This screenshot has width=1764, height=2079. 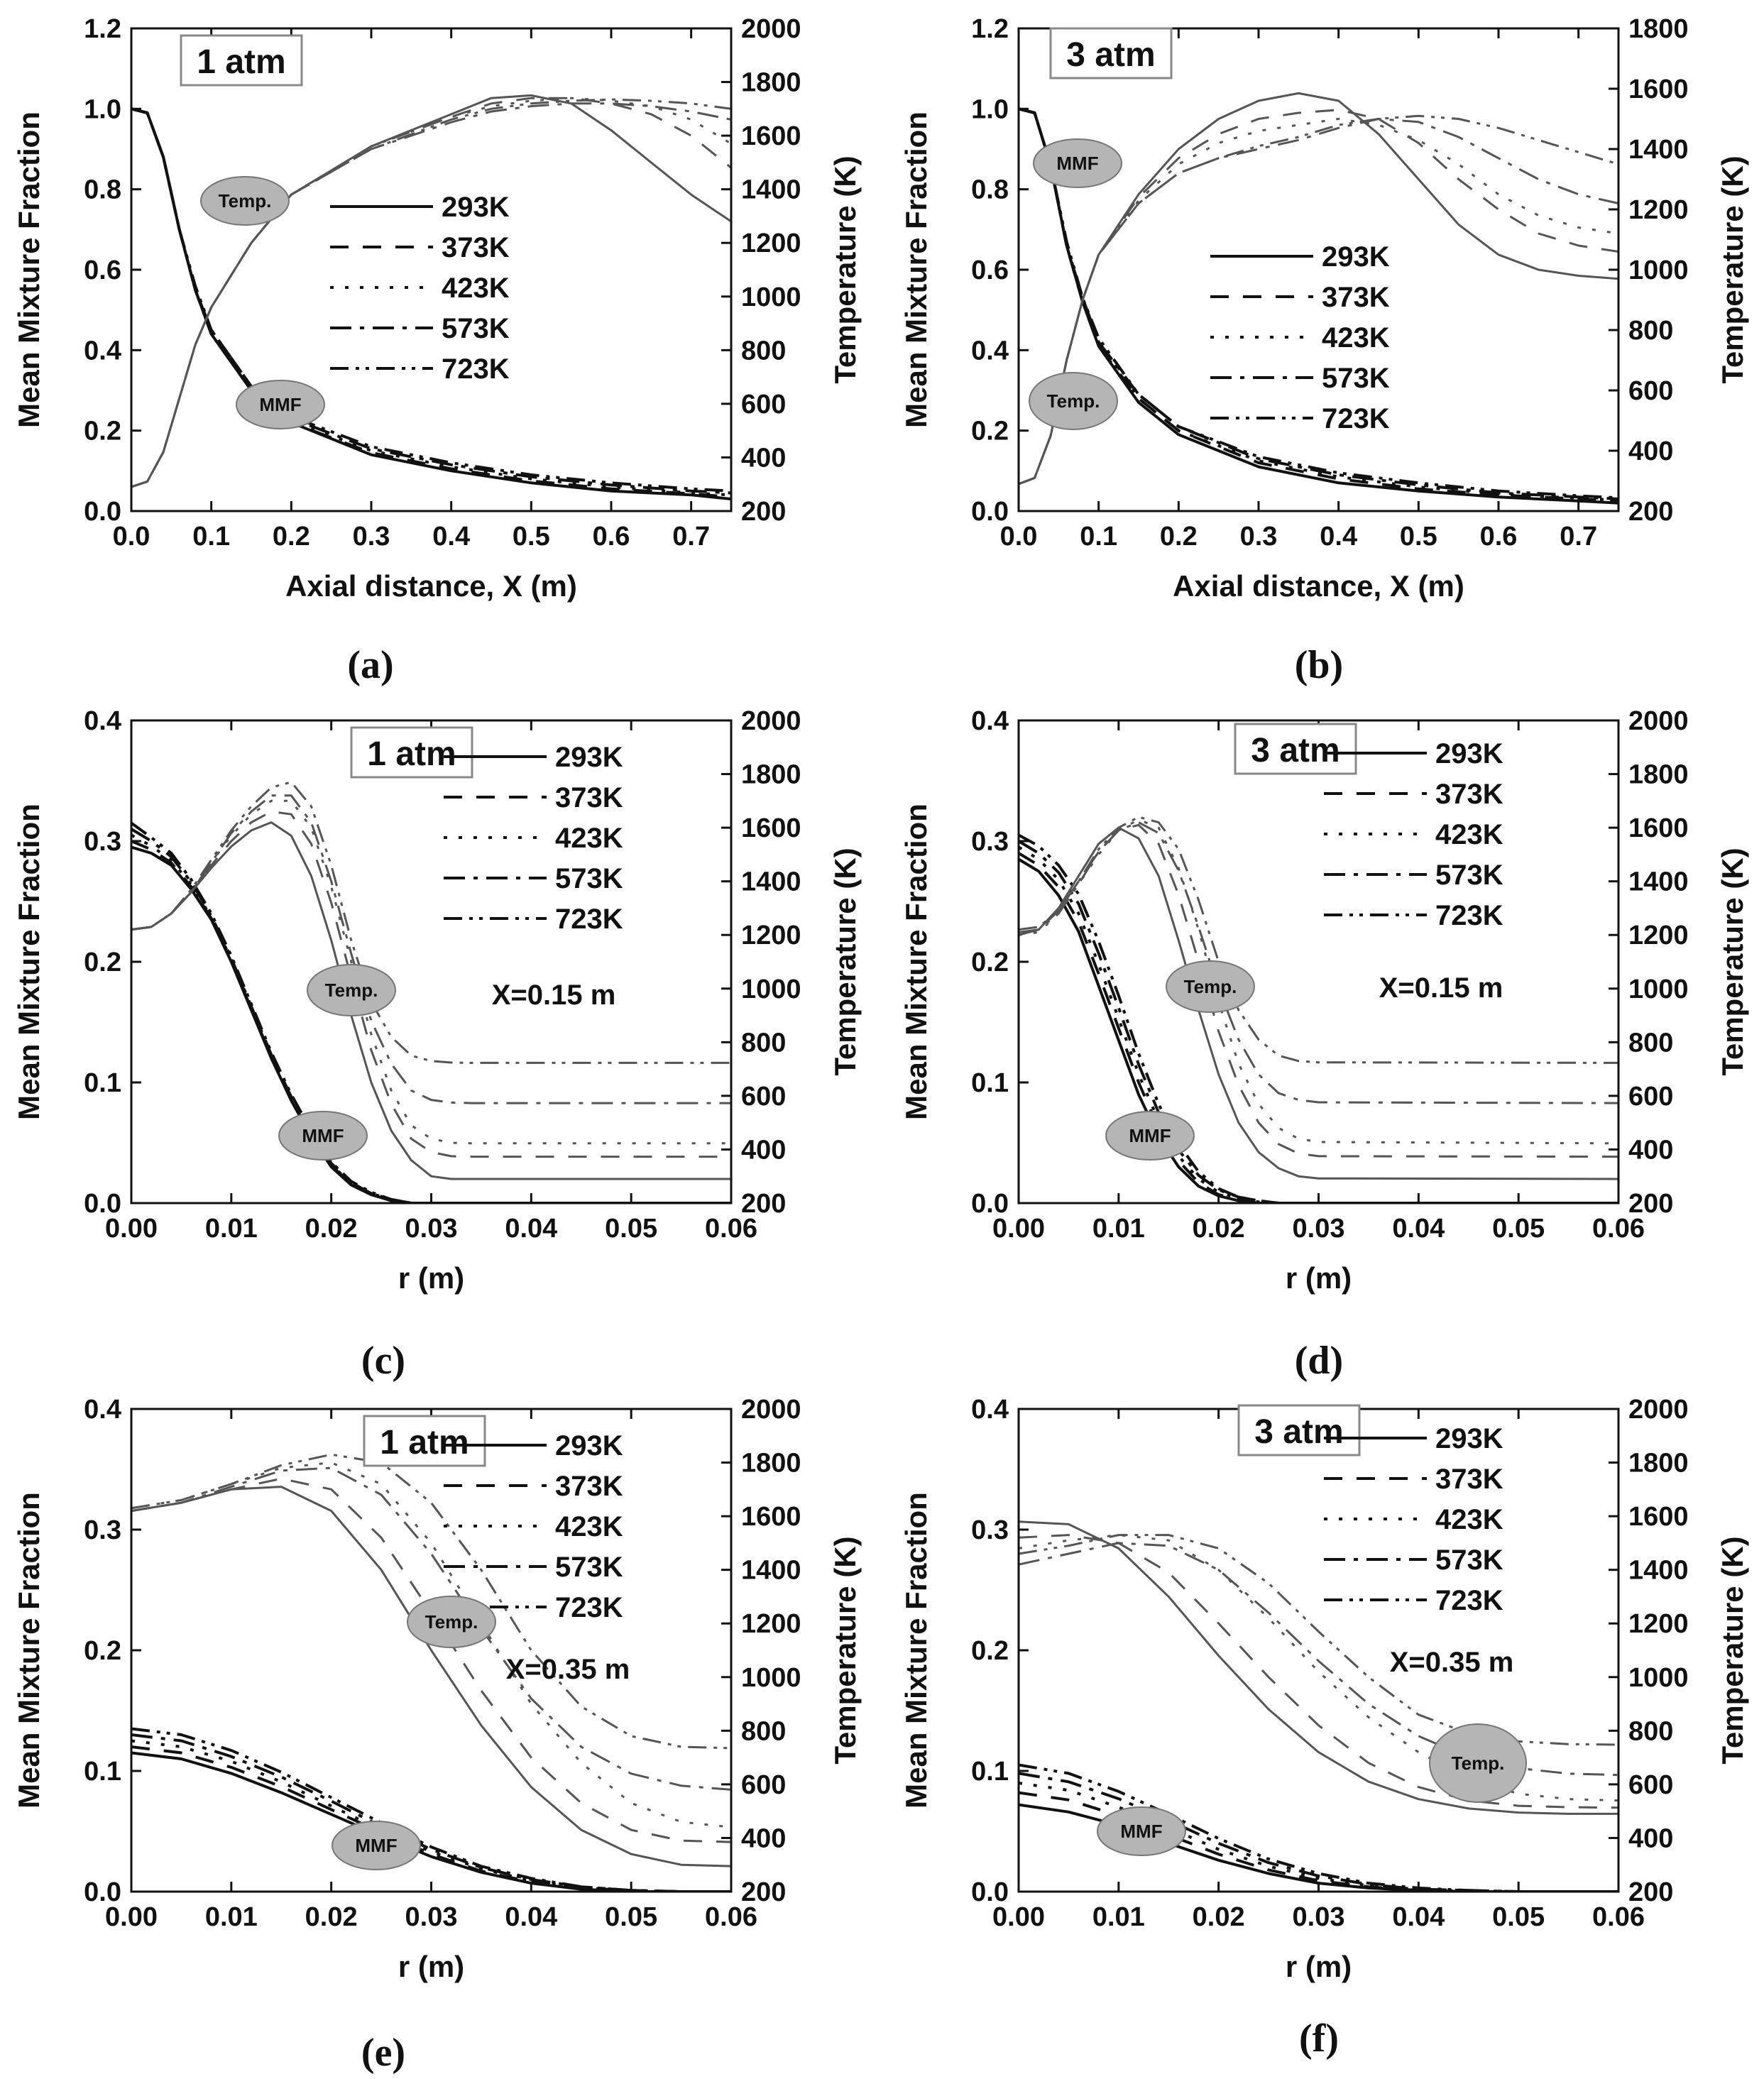 What do you see at coordinates (476, 369) in the screenshot?
I see `legend-label: 723K` at bounding box center [476, 369].